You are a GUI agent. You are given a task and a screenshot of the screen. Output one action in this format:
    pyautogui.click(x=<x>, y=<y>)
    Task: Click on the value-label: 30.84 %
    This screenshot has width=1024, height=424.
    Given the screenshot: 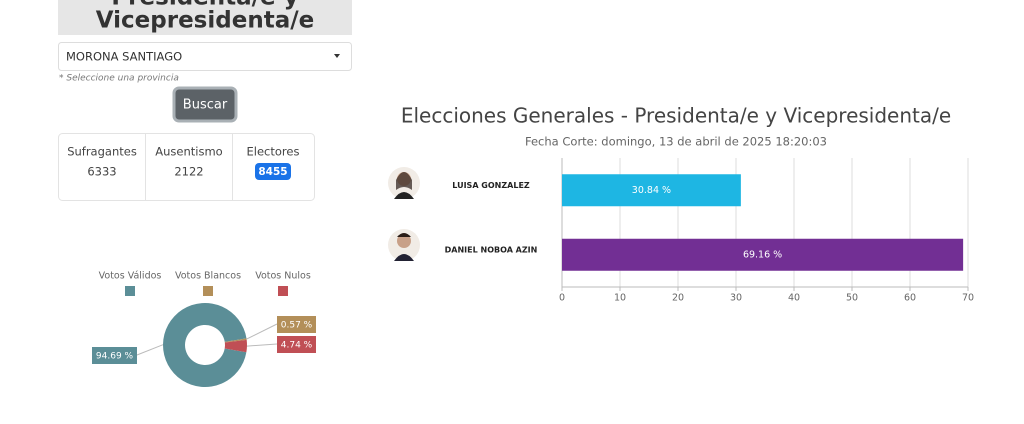 What is the action you would take?
    pyautogui.click(x=651, y=190)
    